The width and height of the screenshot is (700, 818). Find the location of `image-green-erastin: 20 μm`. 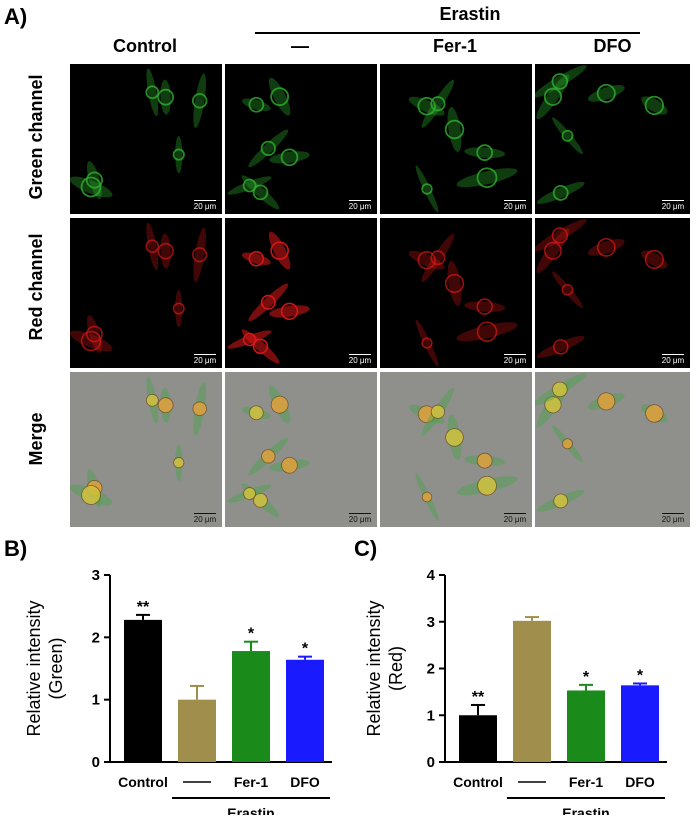

image-green-erastin: 20 μm is located at coordinates (301, 139).